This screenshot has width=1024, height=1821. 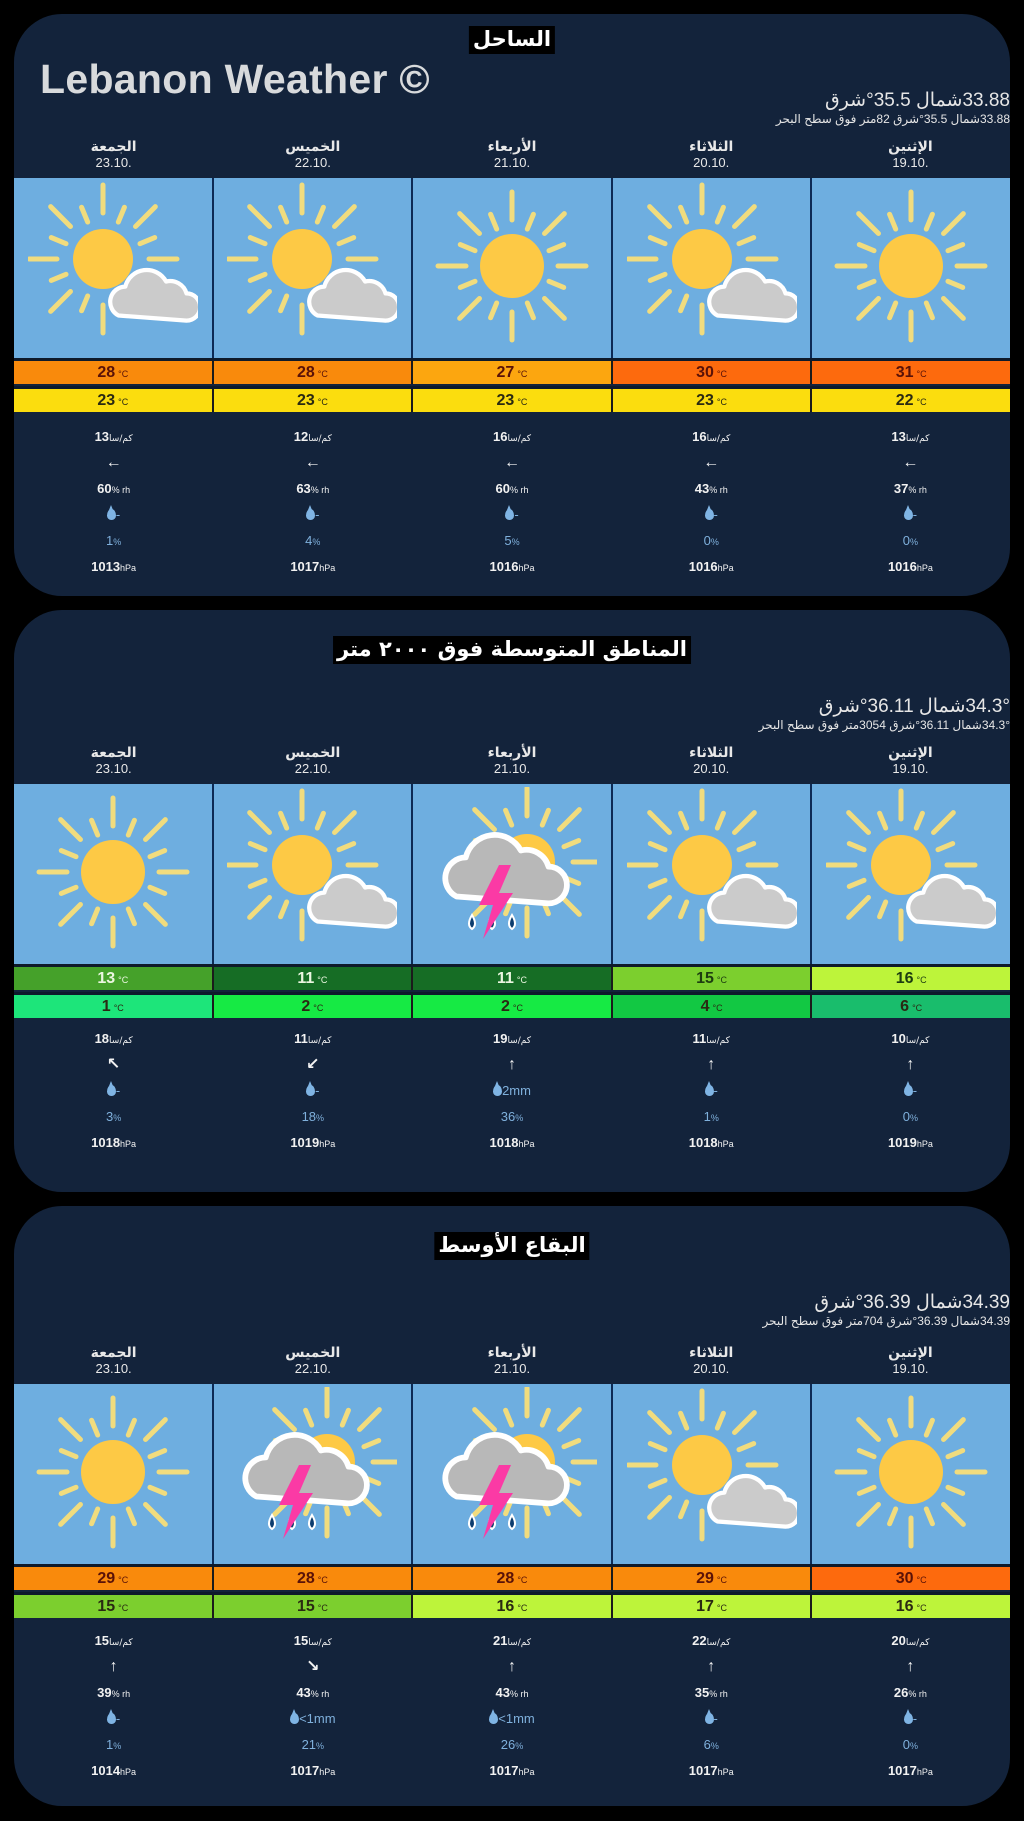 What do you see at coordinates (910, 1692) in the screenshot?
I see `humidity: 26% rh` at bounding box center [910, 1692].